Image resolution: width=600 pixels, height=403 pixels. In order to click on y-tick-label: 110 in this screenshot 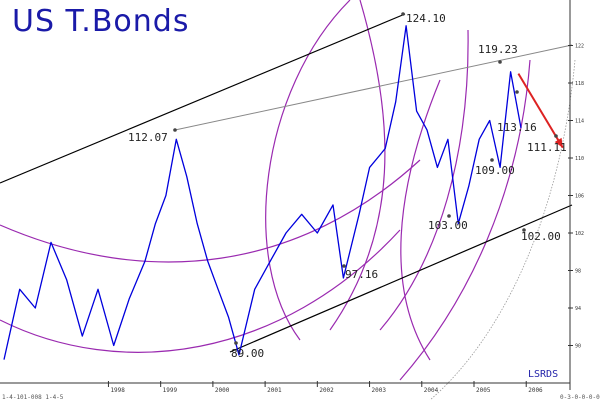, I will do `click(579, 159)`.